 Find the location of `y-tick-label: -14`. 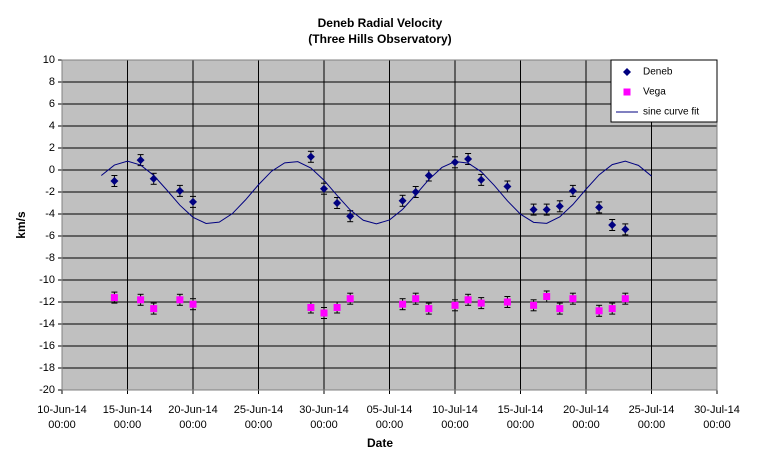

y-tick-label: -14 is located at coordinates (47, 324).